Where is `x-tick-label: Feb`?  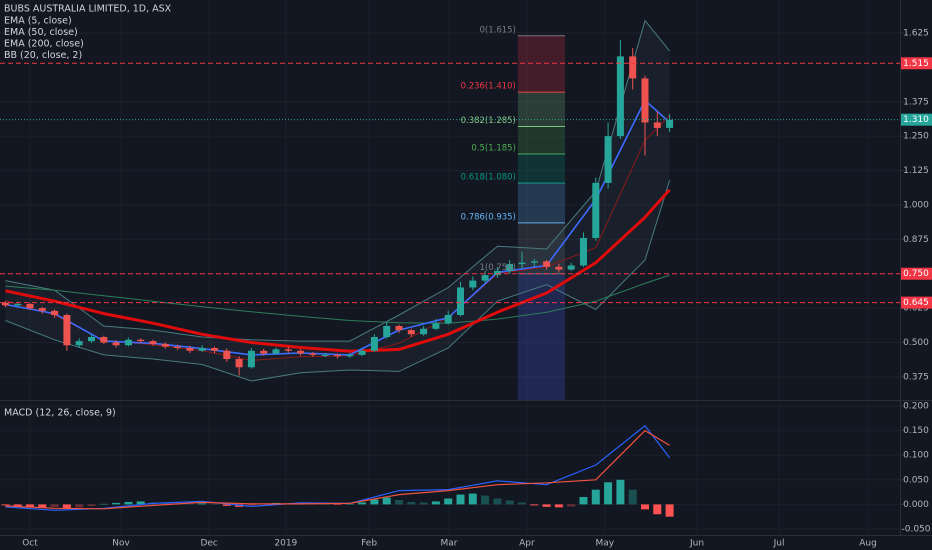 x-tick-label: Feb is located at coordinates (369, 544).